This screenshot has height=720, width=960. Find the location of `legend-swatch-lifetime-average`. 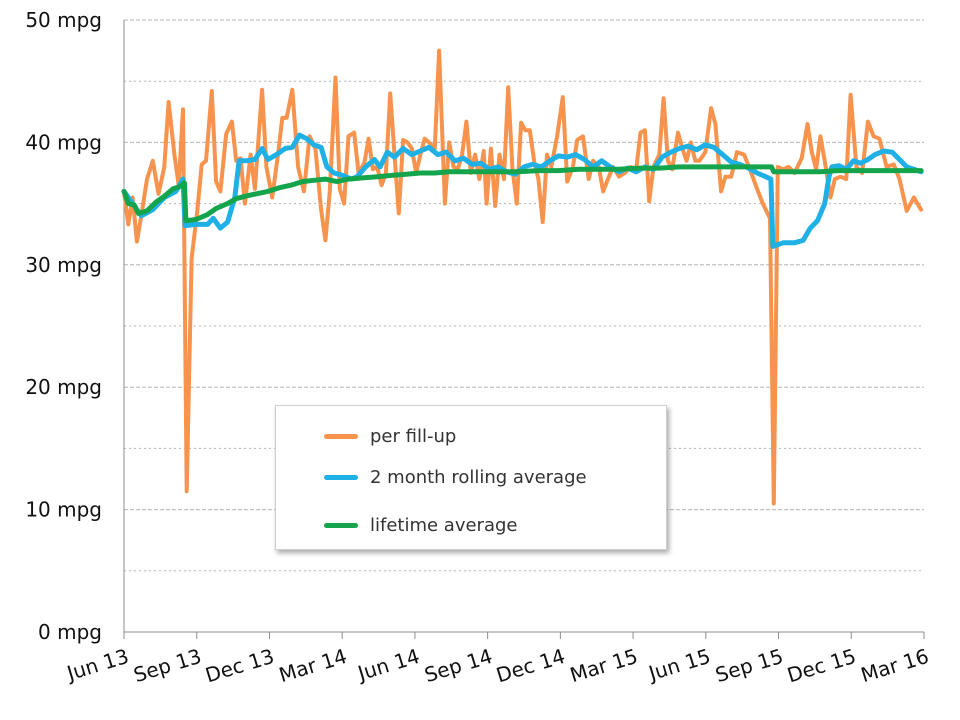

legend-swatch-lifetime-average is located at coordinates (341, 525).